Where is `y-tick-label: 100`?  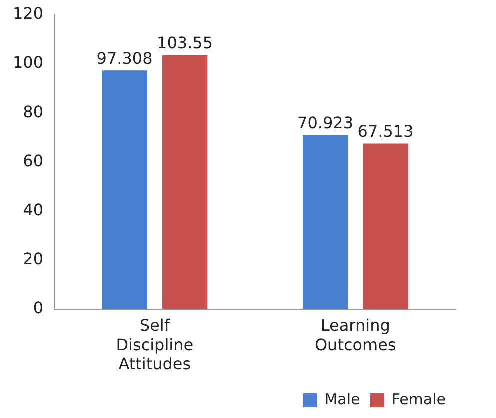
y-tick-label: 100 is located at coordinates (28, 62).